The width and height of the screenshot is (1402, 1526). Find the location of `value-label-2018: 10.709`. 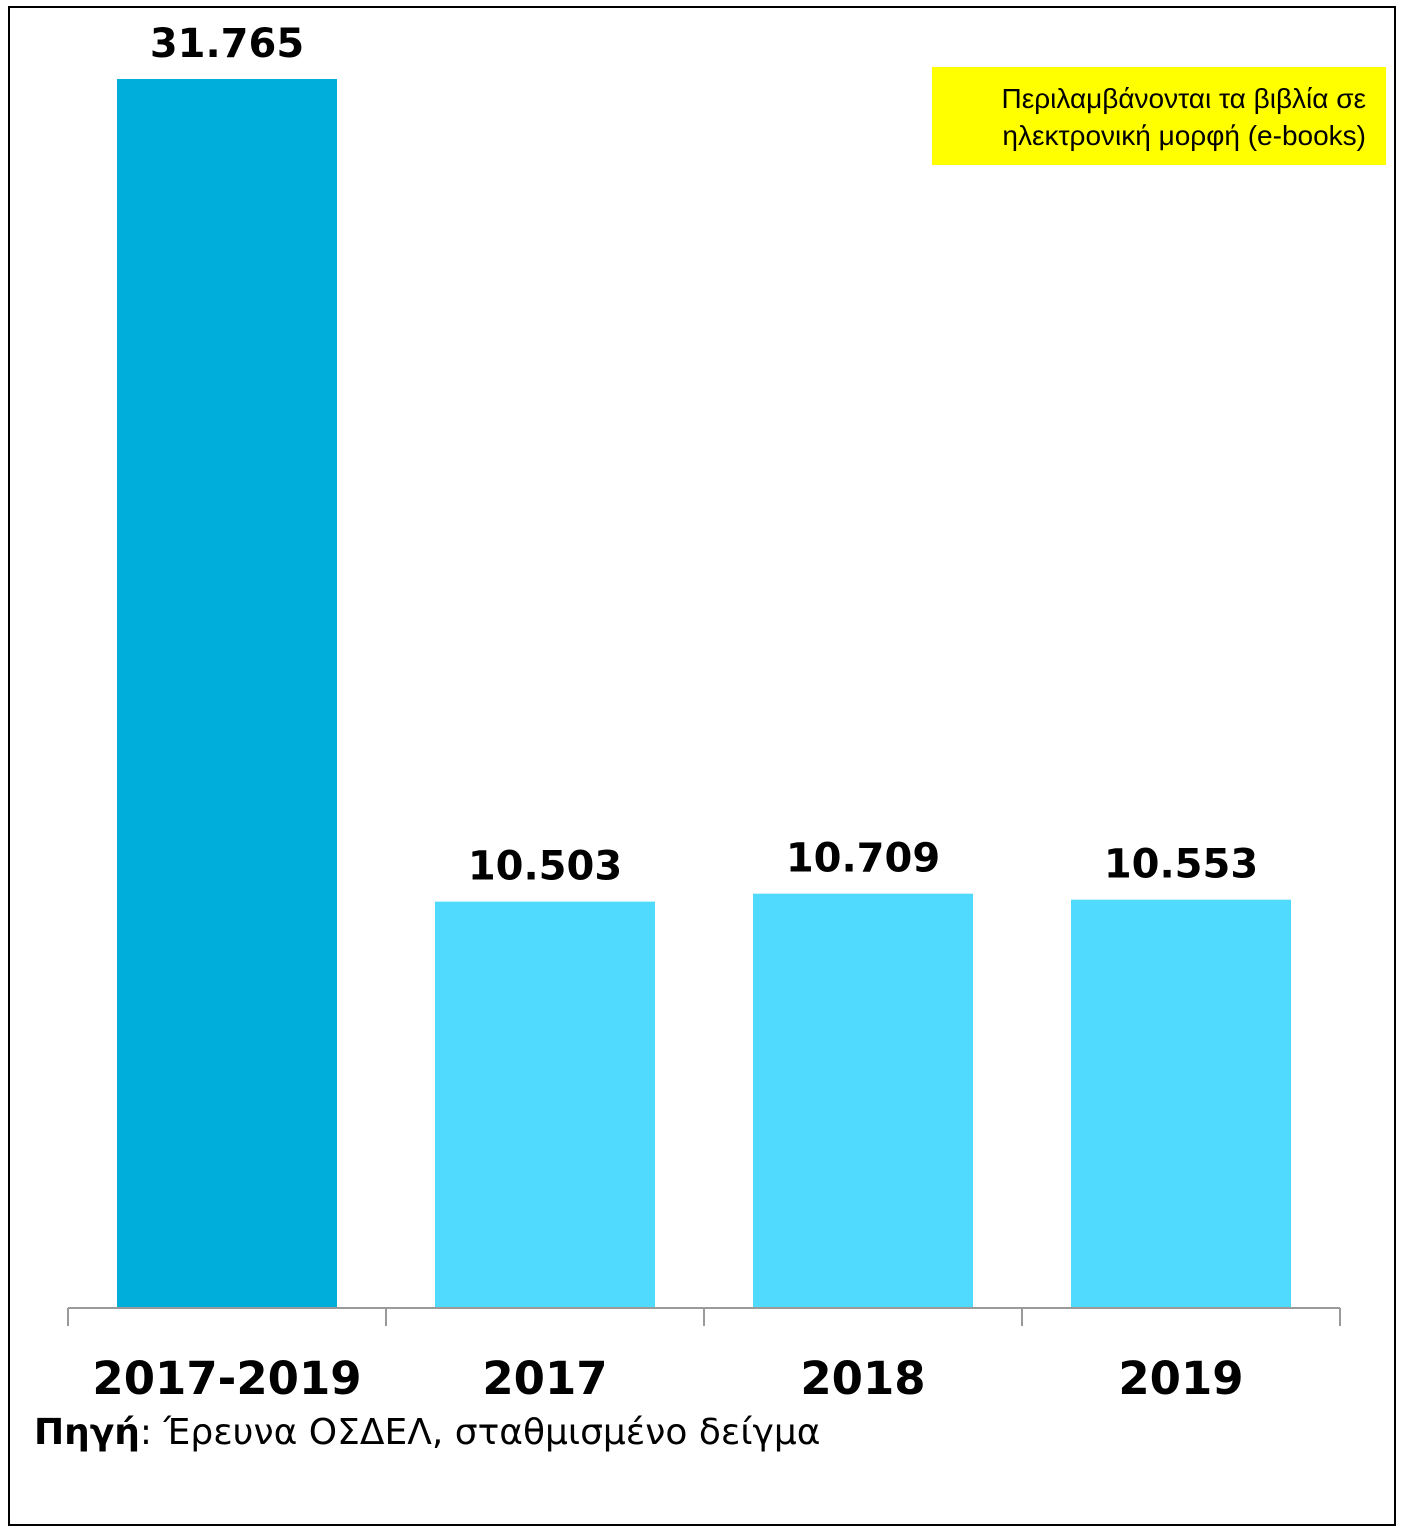

value-label-2018: 10.709 is located at coordinates (863, 859).